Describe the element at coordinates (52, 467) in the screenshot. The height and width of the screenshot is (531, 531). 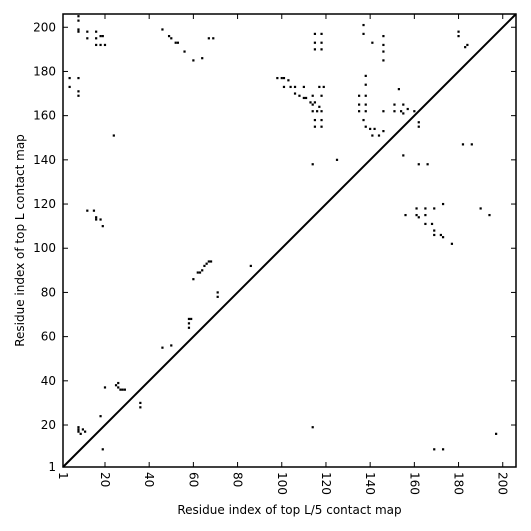
I see `y-tick-label: 1` at that location.